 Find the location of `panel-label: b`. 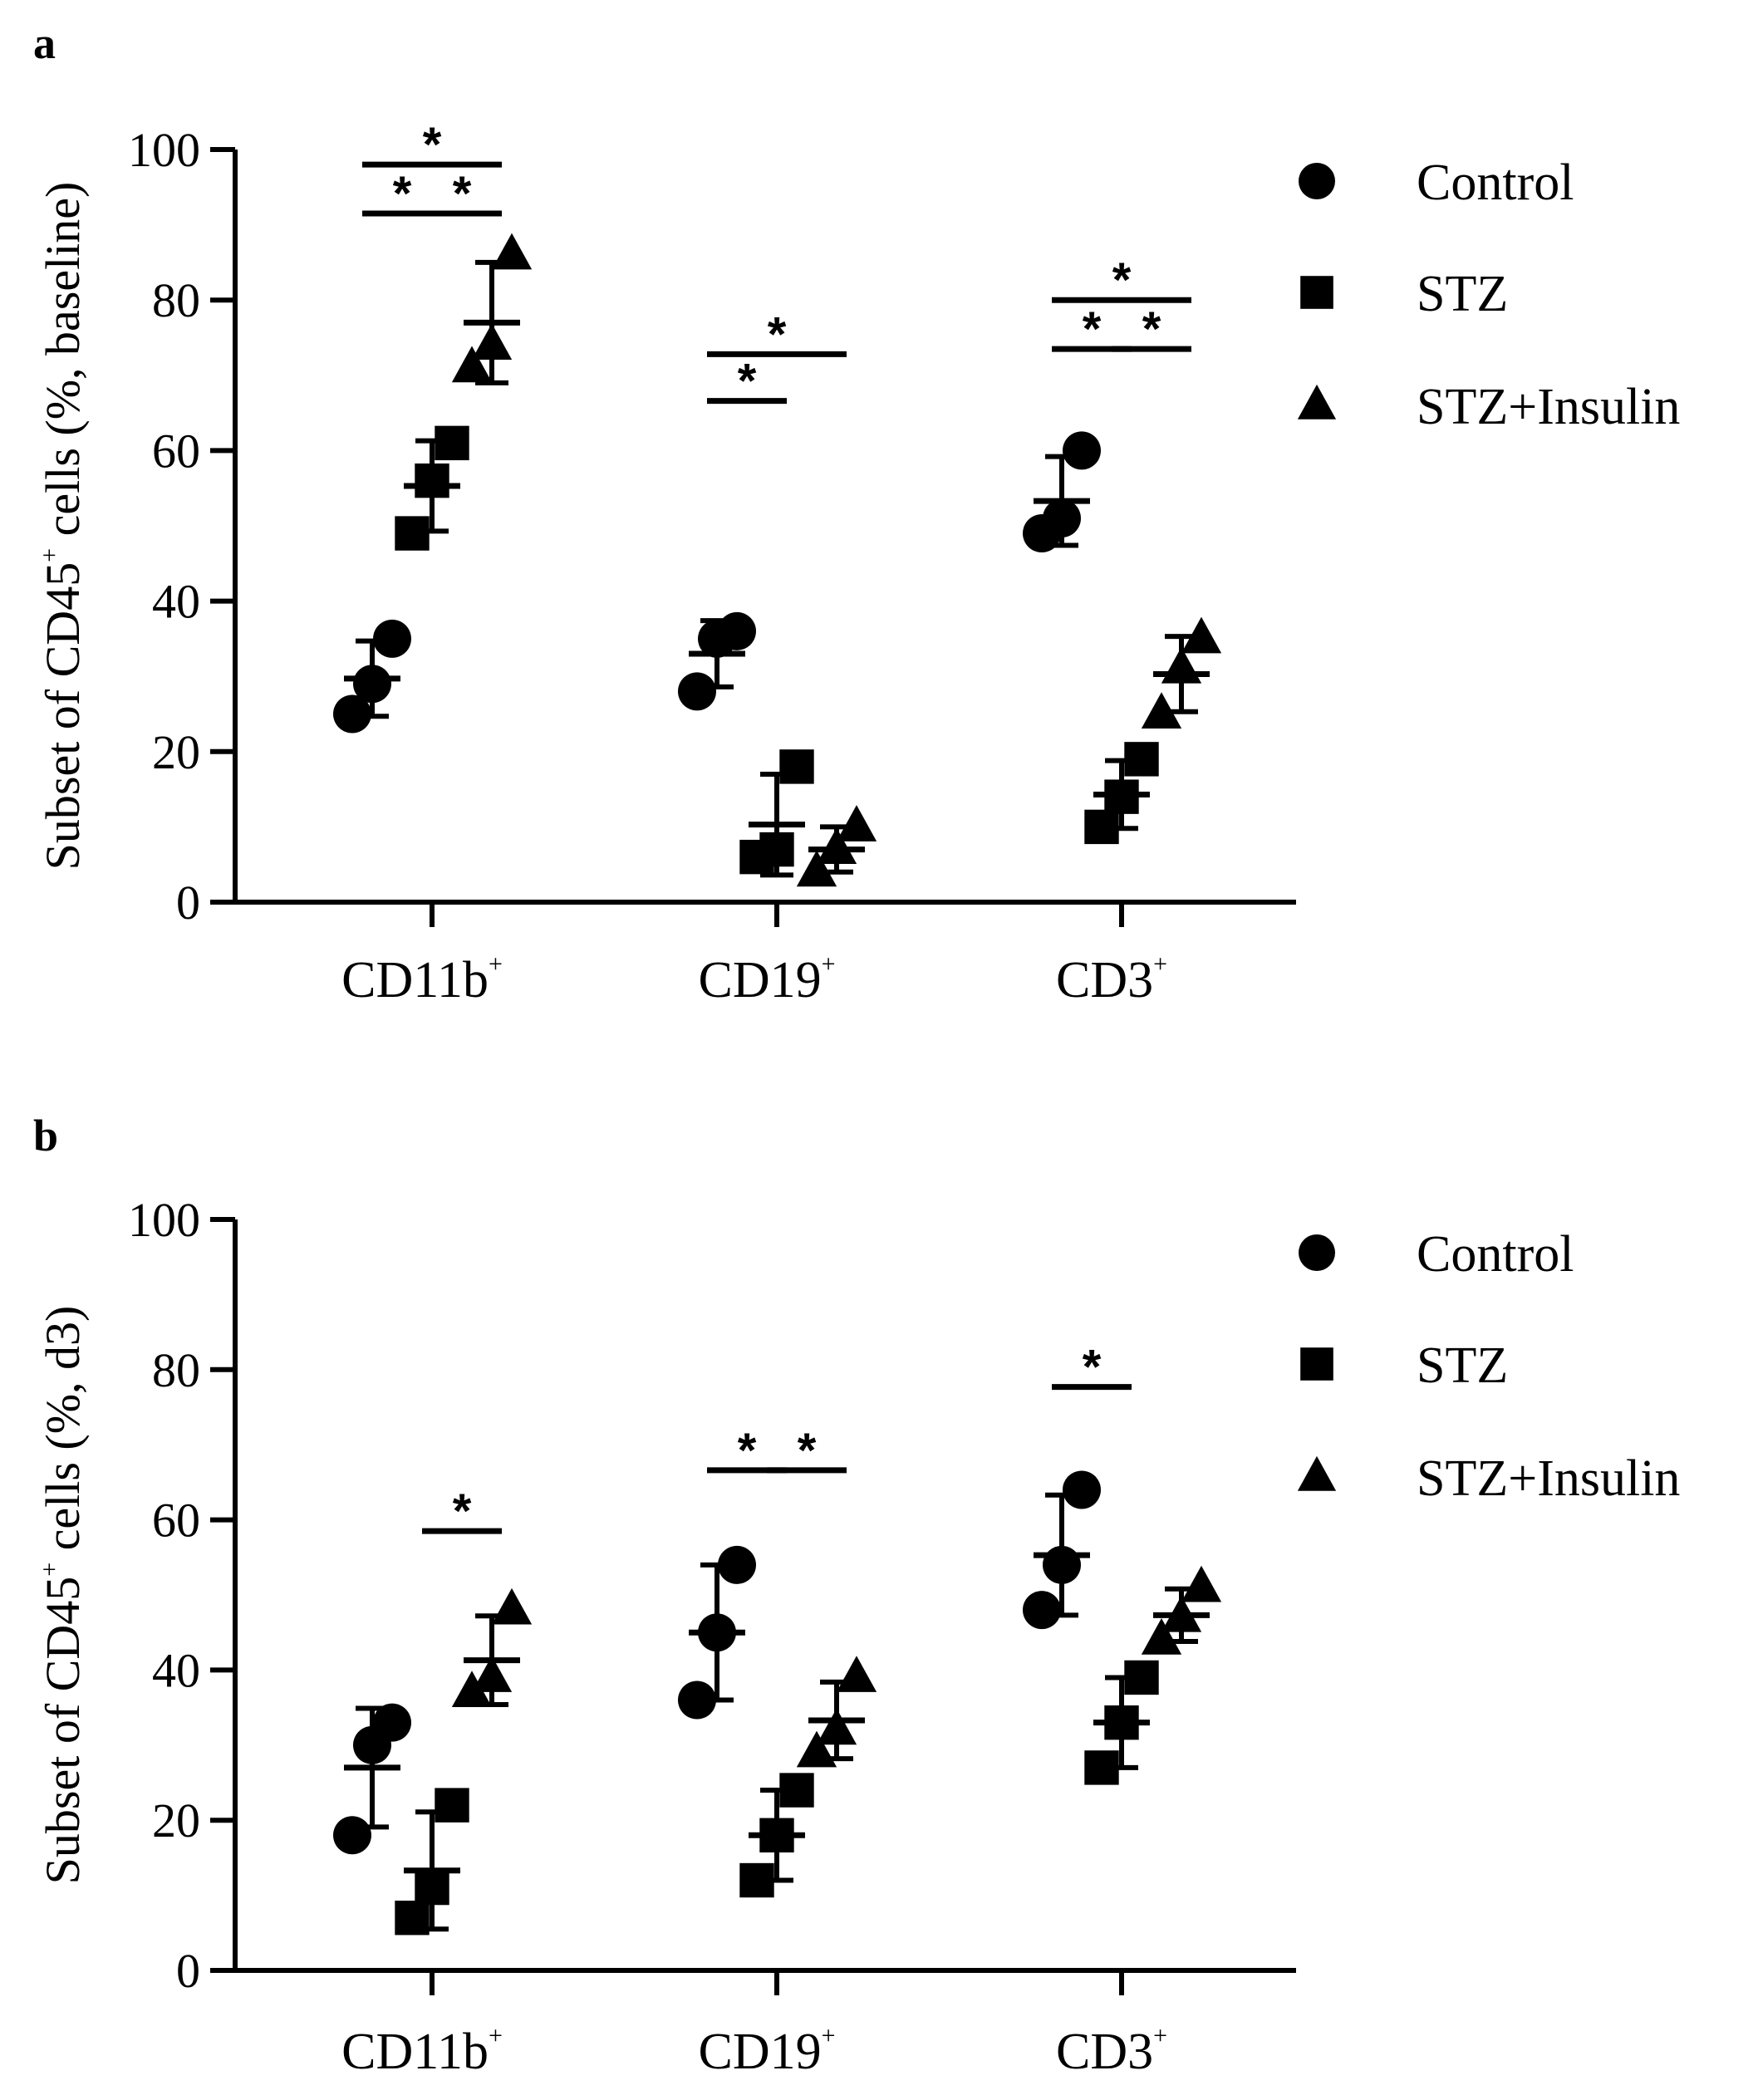

panel-label: b is located at coordinates (45, 1135).